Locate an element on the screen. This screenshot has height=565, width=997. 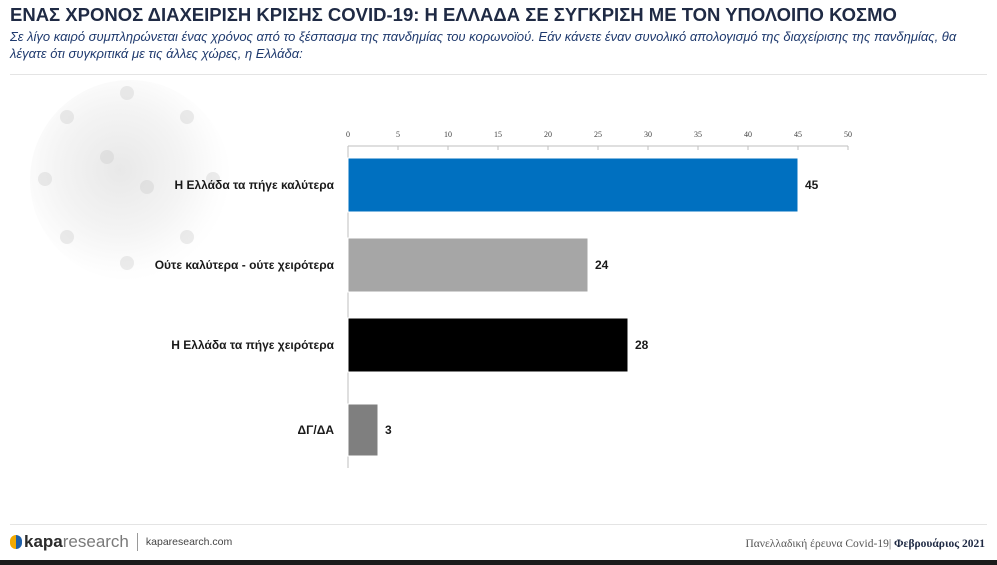
x-tick-label: 40 is located at coordinates (748, 134).